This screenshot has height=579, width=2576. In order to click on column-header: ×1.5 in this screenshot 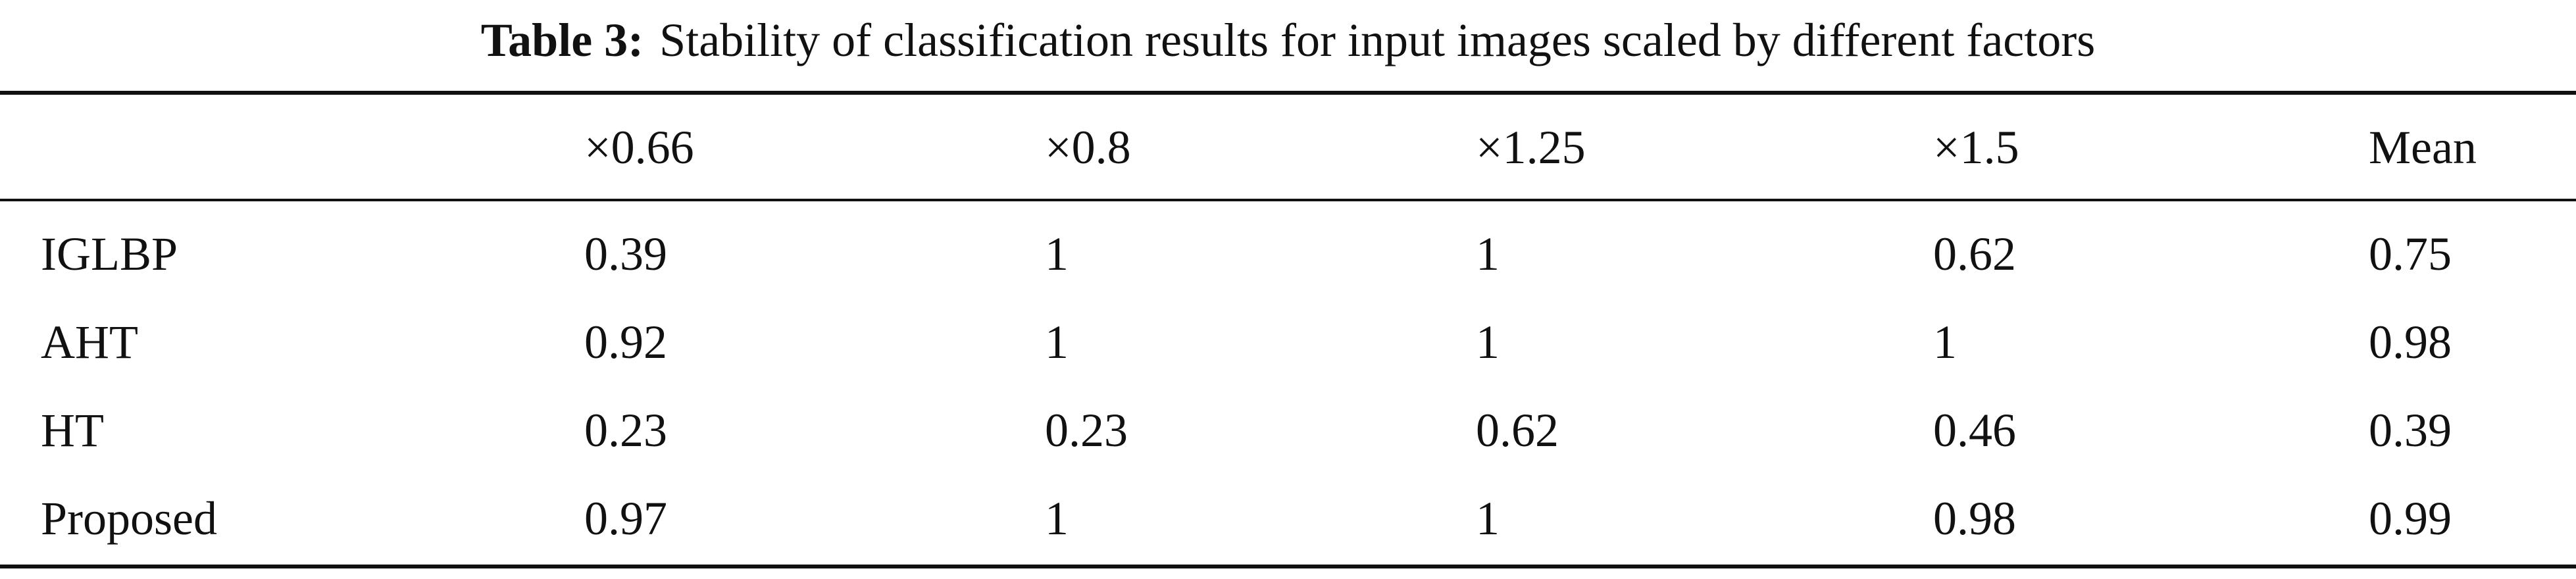, I will do `click(1976, 147)`.